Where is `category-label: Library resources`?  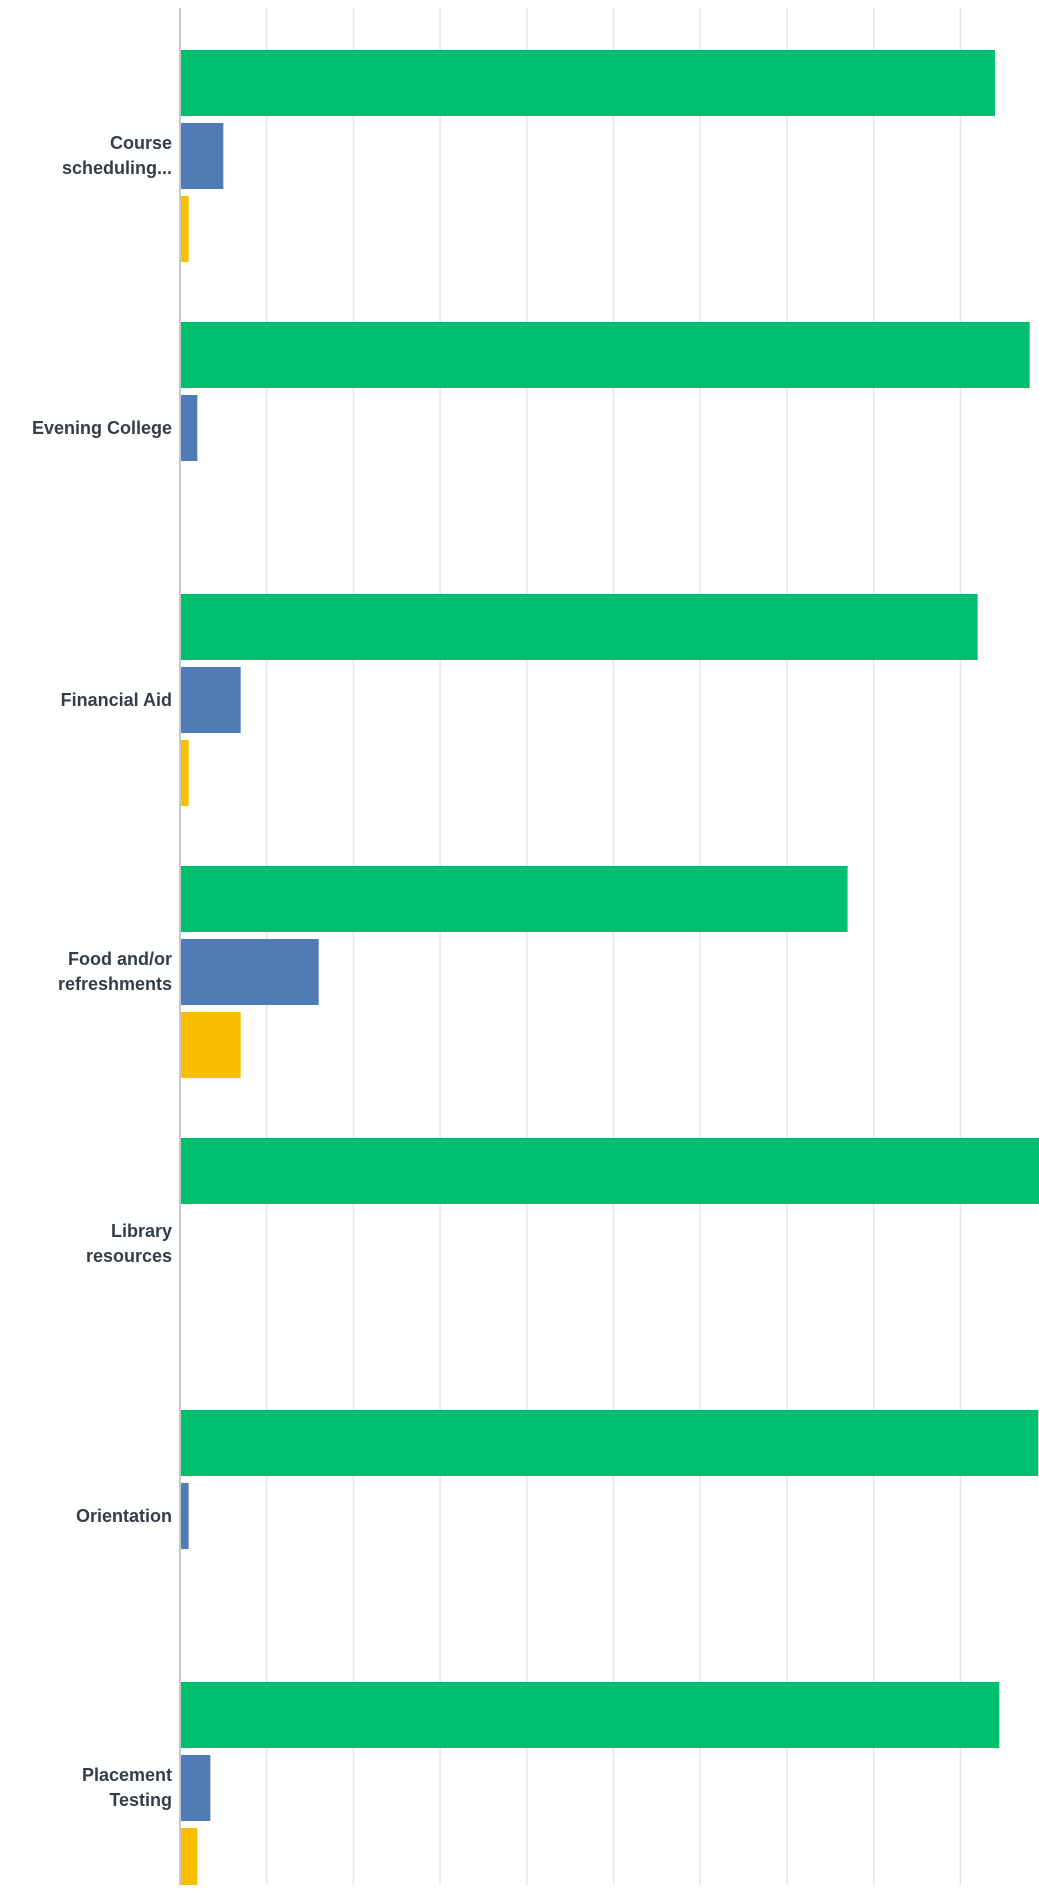 category-label: Library resources is located at coordinates (128, 1243).